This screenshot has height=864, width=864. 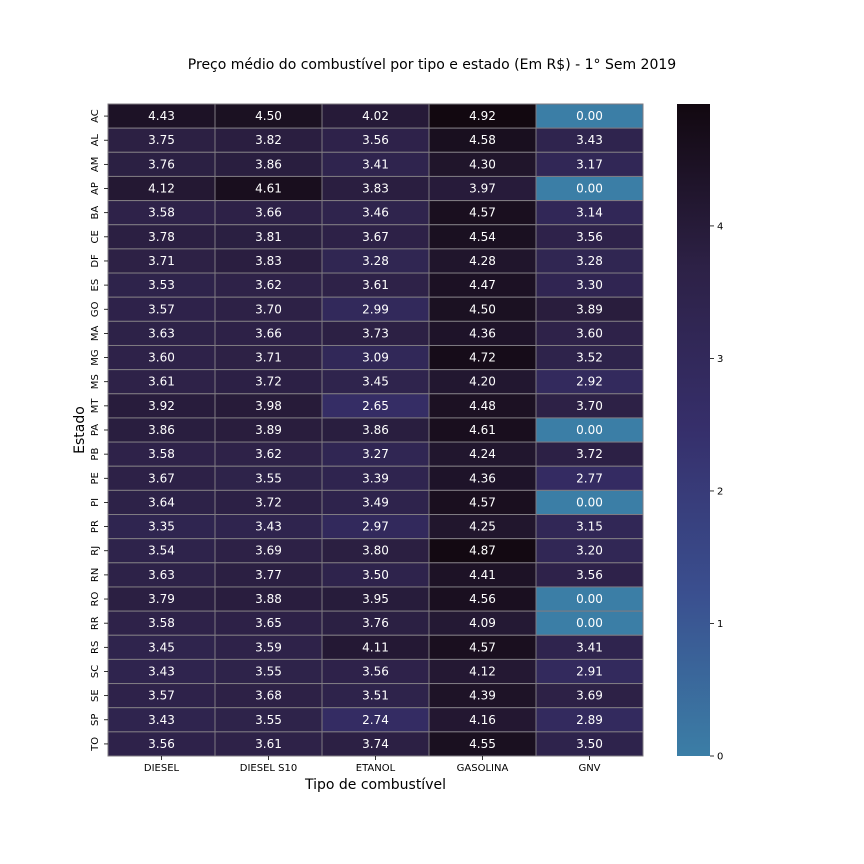 What do you see at coordinates (95, 695) in the screenshot?
I see `y-tick-label: SE` at bounding box center [95, 695].